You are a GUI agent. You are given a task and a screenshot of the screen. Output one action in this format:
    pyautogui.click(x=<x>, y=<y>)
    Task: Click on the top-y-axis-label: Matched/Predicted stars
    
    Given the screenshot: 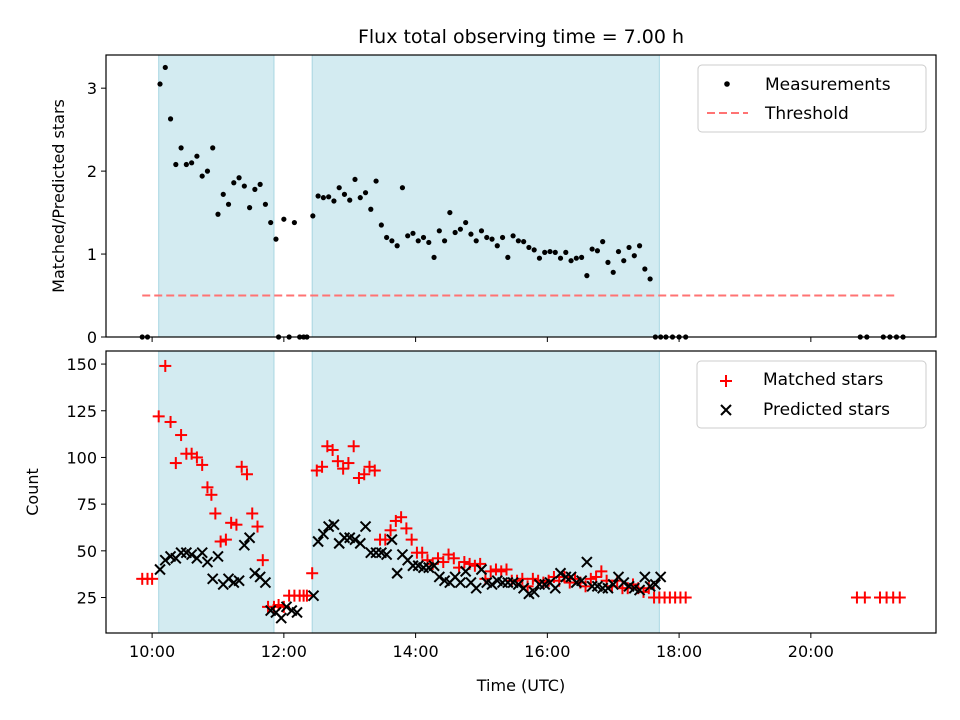 What is the action you would take?
    pyautogui.click(x=58, y=196)
    